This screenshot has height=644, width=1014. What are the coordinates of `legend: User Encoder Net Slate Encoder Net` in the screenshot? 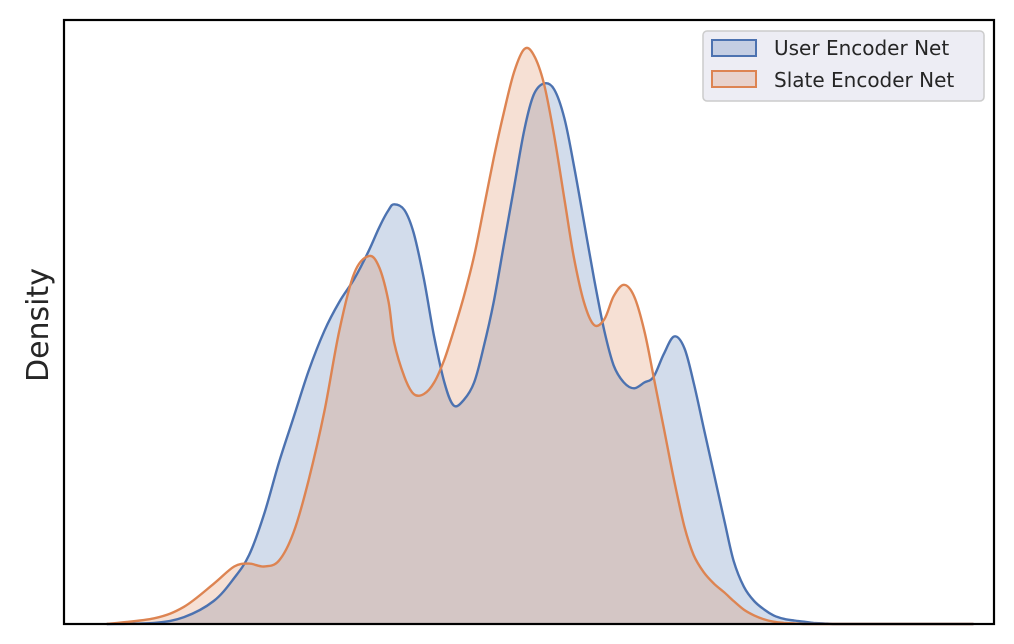 It's located at (843, 66).